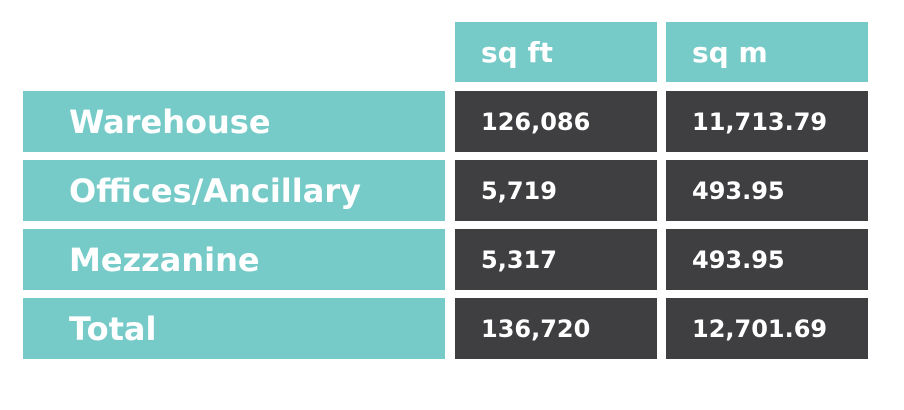  What do you see at coordinates (234, 190) in the screenshot?
I see `row-label: Offices/Ancillary` at bounding box center [234, 190].